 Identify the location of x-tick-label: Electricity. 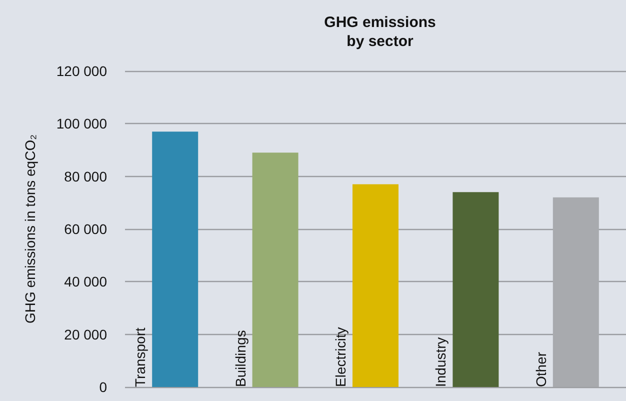
(340, 357).